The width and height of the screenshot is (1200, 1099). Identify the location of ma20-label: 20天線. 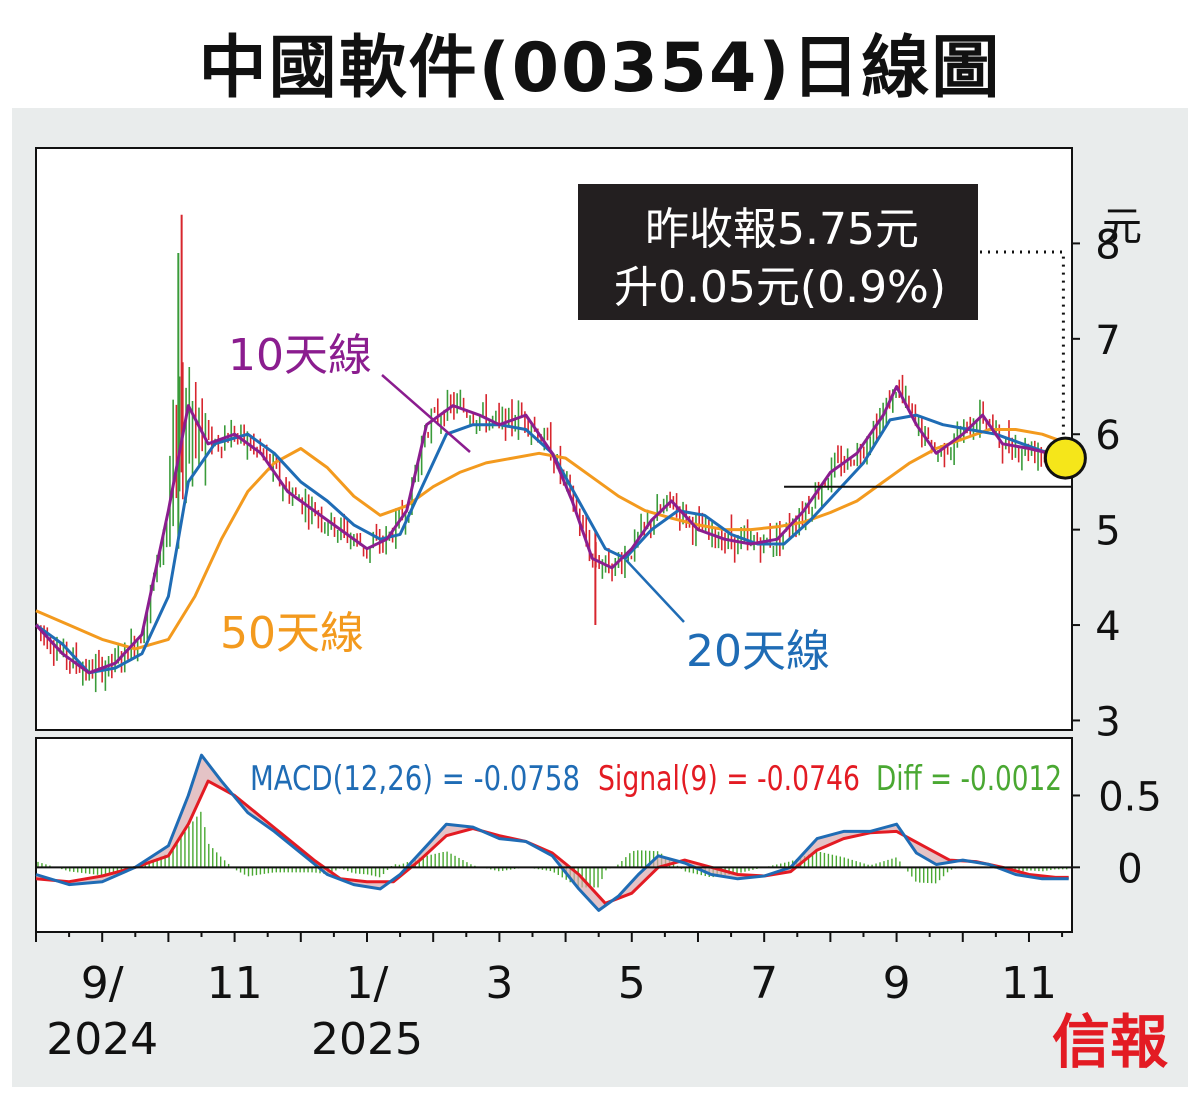
(758, 651).